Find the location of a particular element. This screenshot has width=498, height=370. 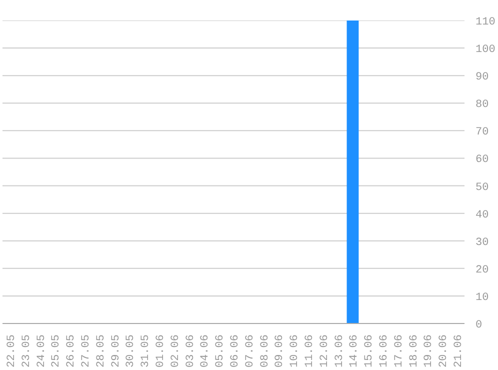

x-tick-label: 17.06 is located at coordinates (399, 351).